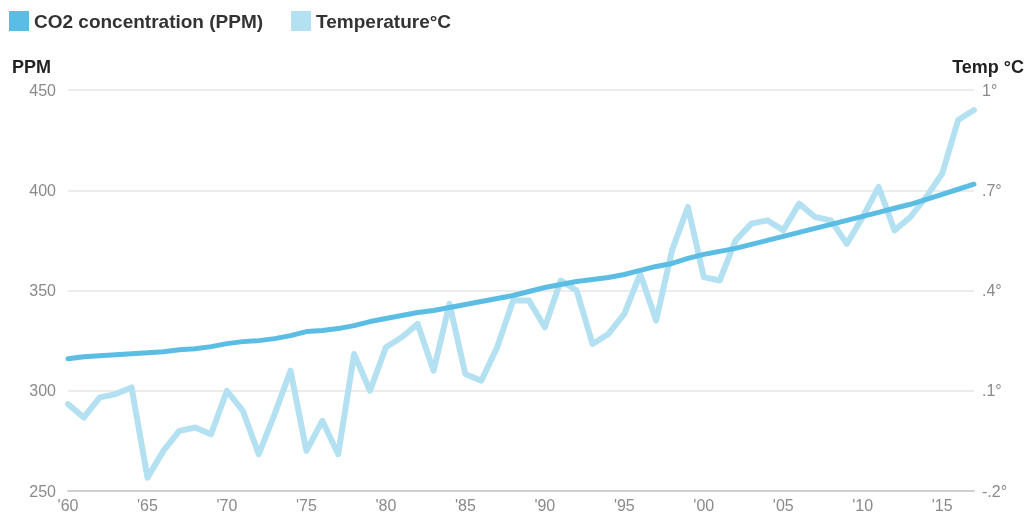  Describe the element at coordinates (988, 67) in the screenshot. I see `y2-axis-title: Temp °C` at that location.